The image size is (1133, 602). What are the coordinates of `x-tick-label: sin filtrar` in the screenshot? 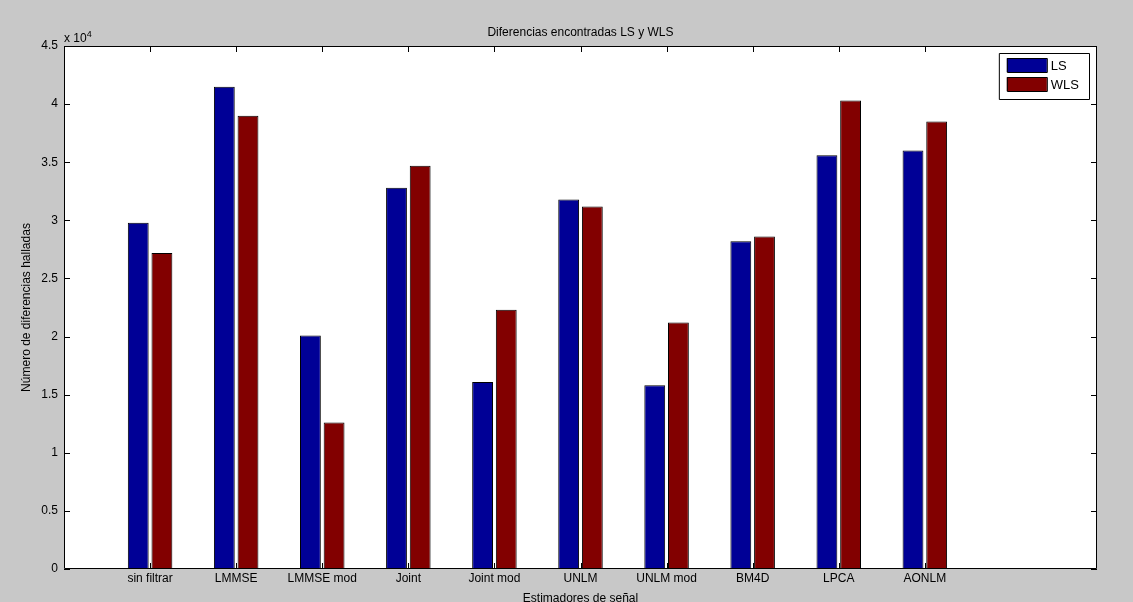 It's located at (150, 577).